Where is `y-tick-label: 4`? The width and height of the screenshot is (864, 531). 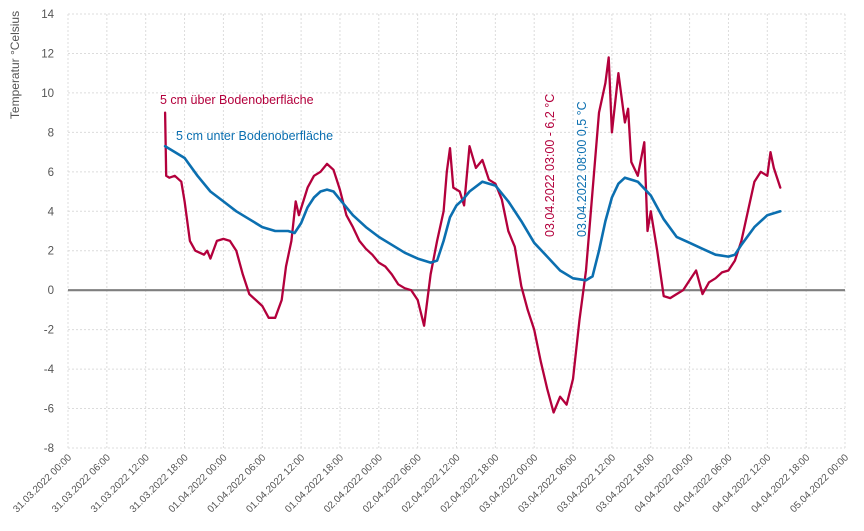 y-tick-label: 4 is located at coordinates (51, 212).